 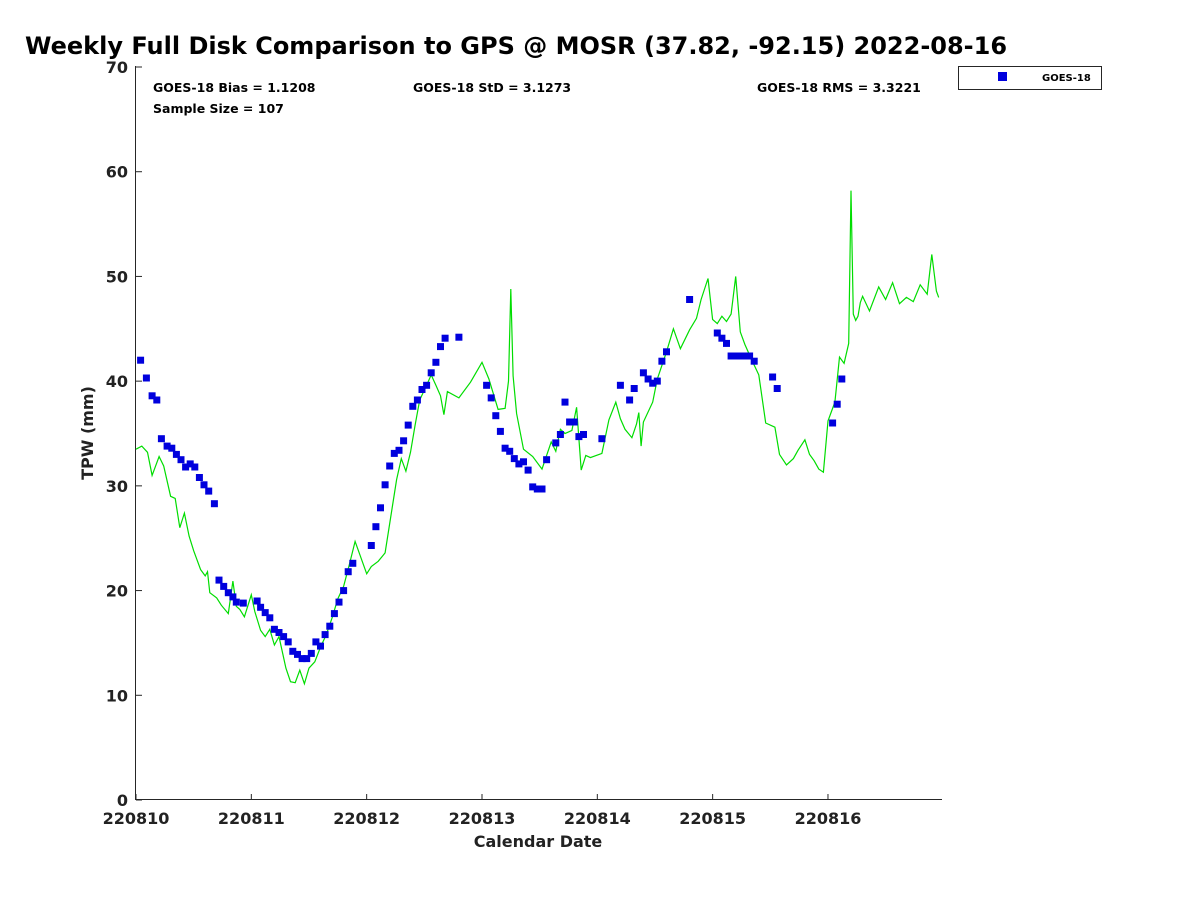 I want to click on std-stat: GOES-18 StD = 3.1273, so click(x=492, y=87).